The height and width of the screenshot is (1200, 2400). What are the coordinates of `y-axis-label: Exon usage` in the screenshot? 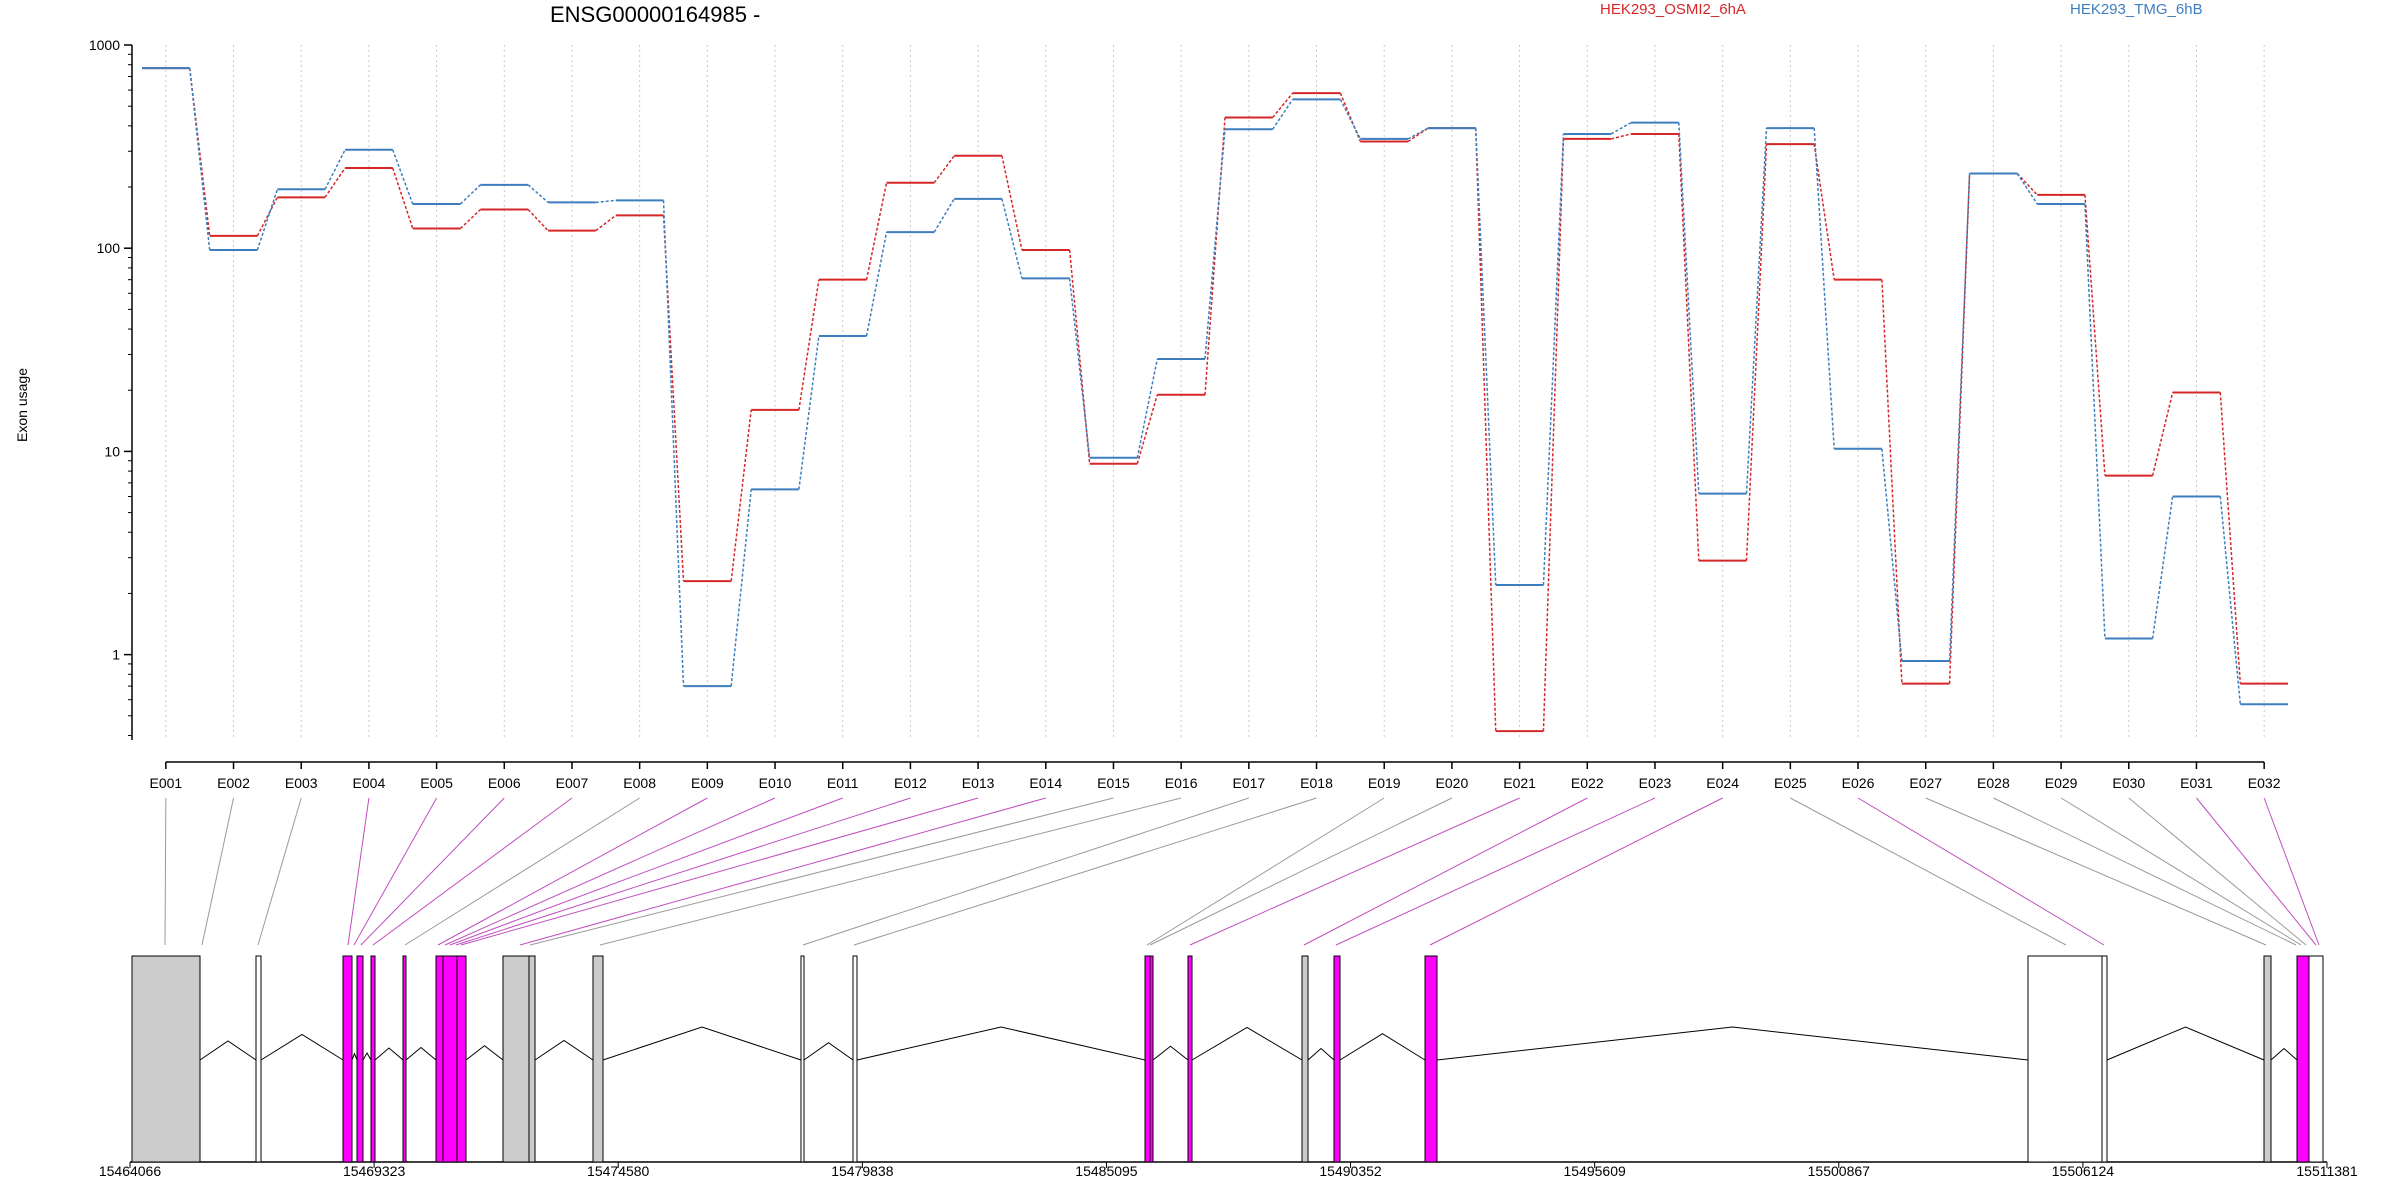 It's located at (22, 405).